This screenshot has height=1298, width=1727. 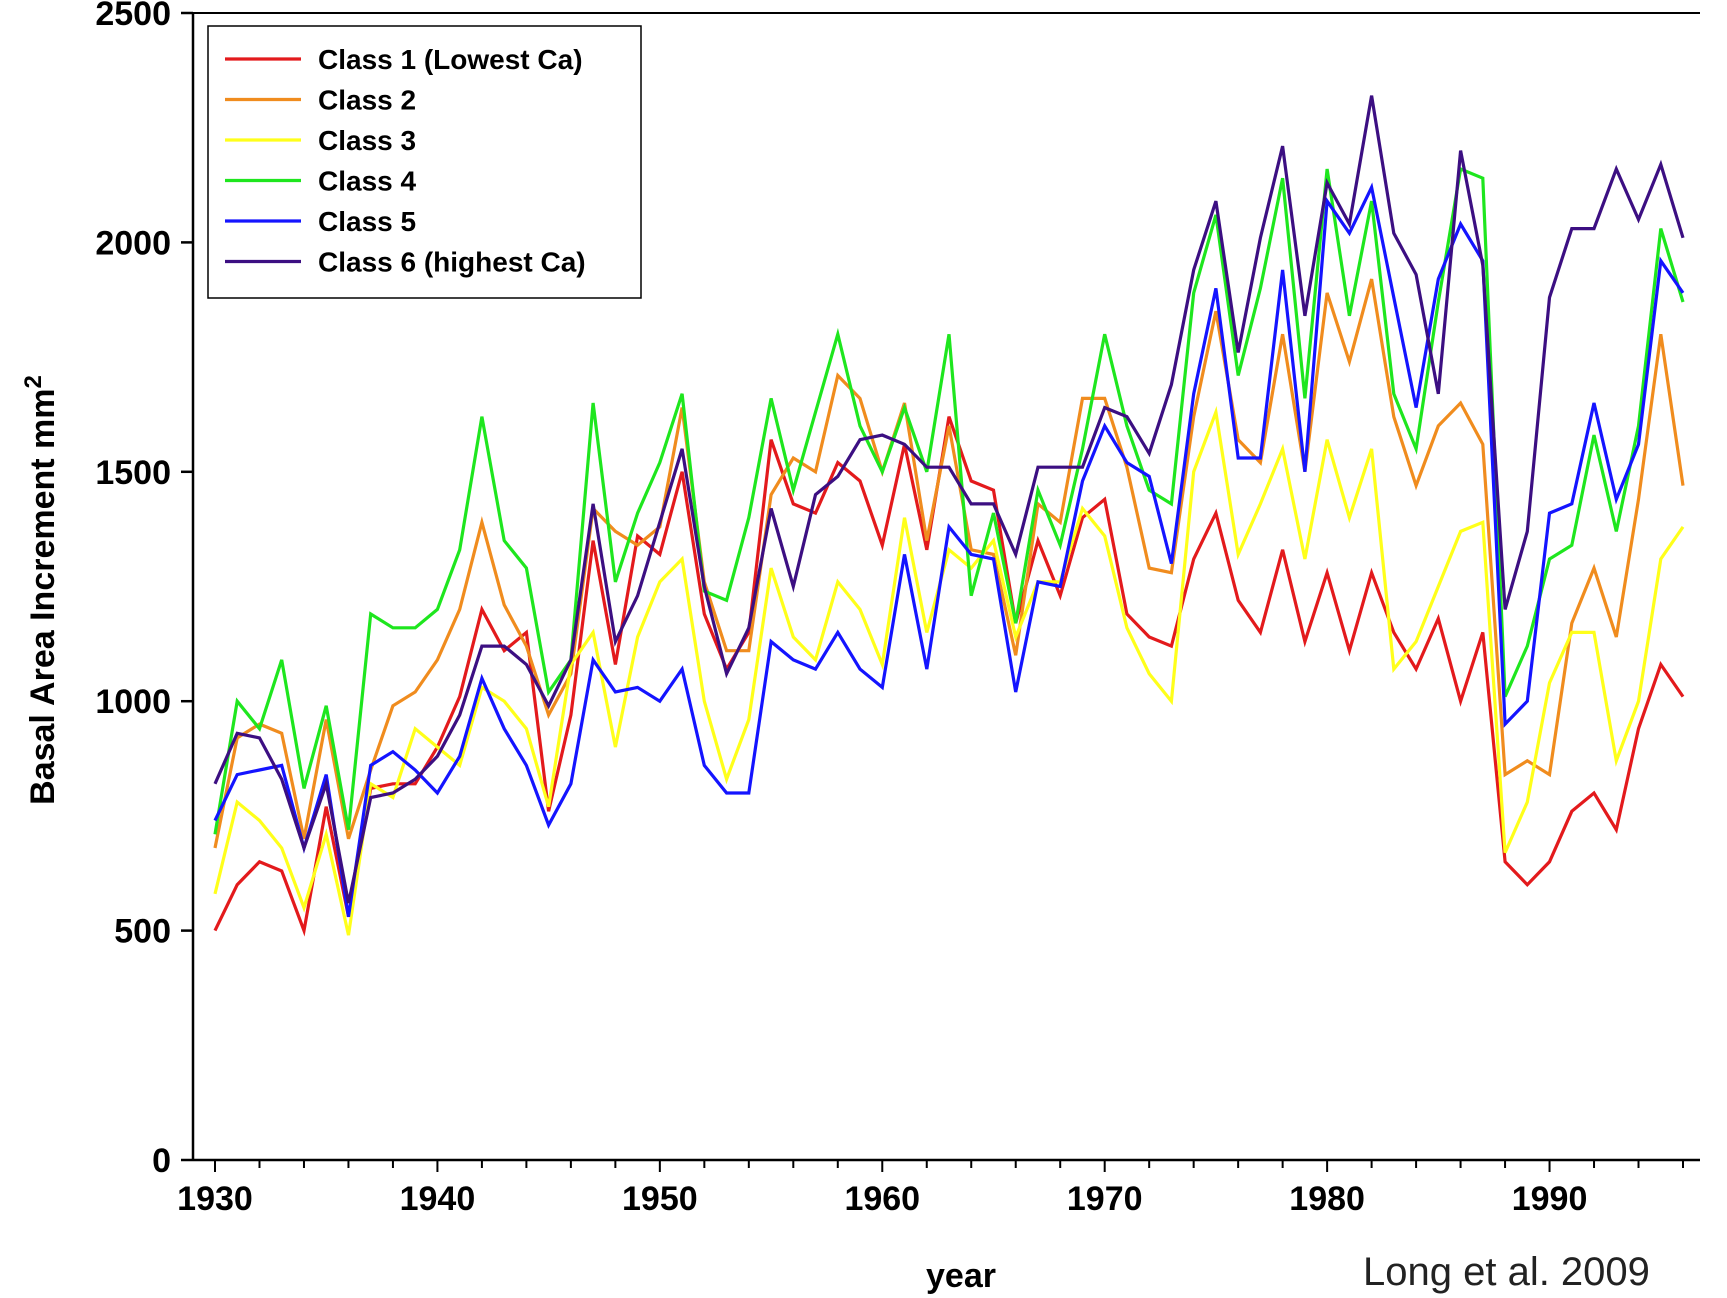 What do you see at coordinates (144, 590) in the screenshot?
I see `y-axis-ticks: 0 500 1000 1500 2000 2500` at bounding box center [144, 590].